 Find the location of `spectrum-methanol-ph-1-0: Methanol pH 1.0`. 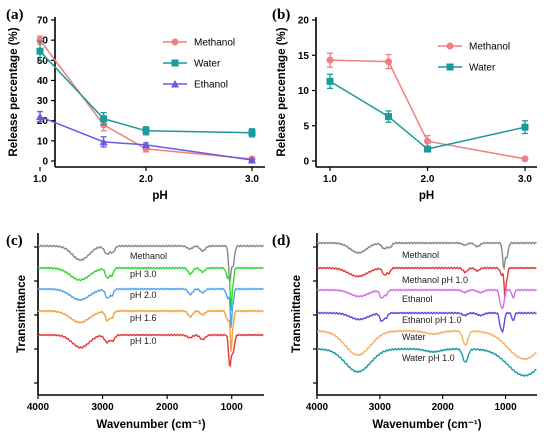

spectrum-methanol-ph-1-0: Methanol pH 1.0 is located at coordinates (426, 282).